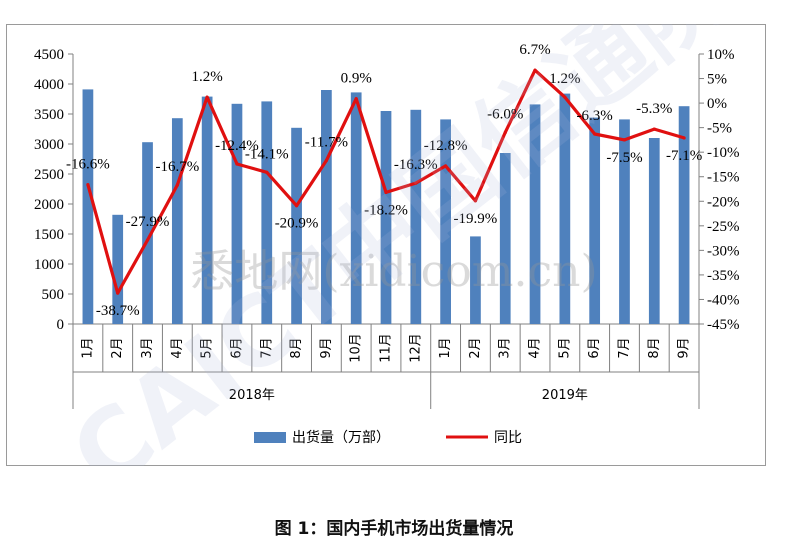  Describe the element at coordinates (386, 348) in the screenshot. I see `x-tick-label: 11月` at that location.